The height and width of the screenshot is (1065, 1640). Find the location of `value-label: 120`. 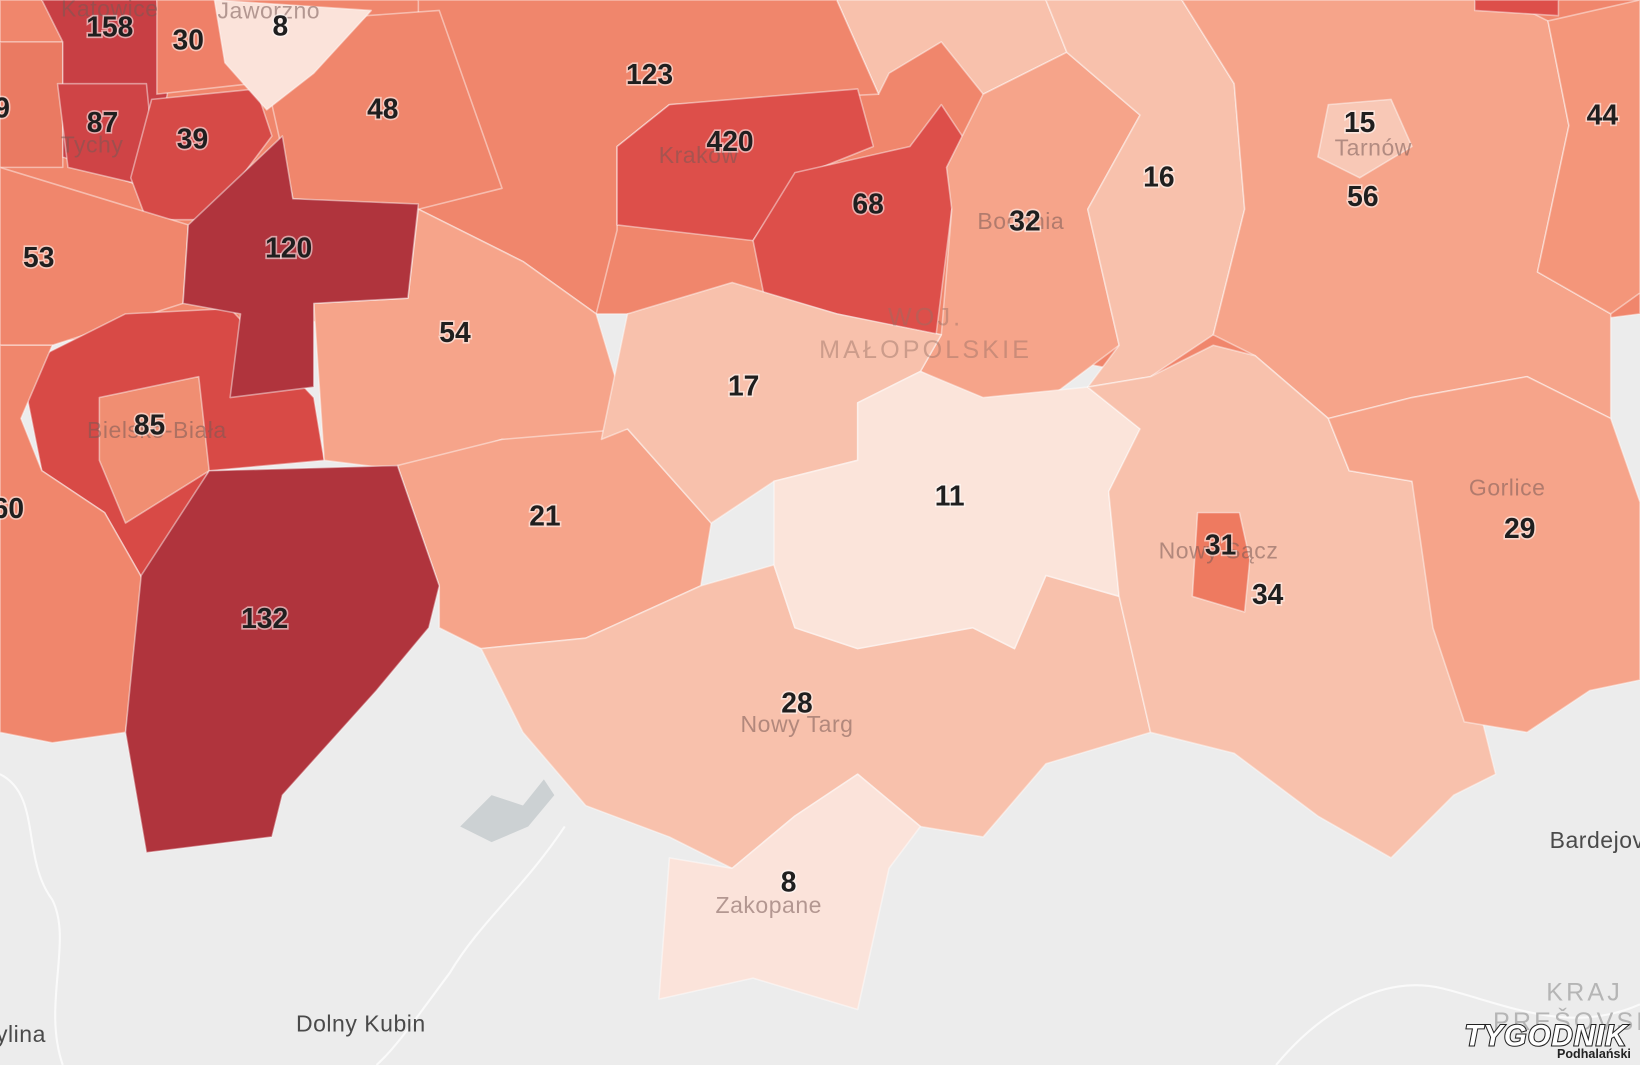

value-label: 120 is located at coordinates (288, 247).